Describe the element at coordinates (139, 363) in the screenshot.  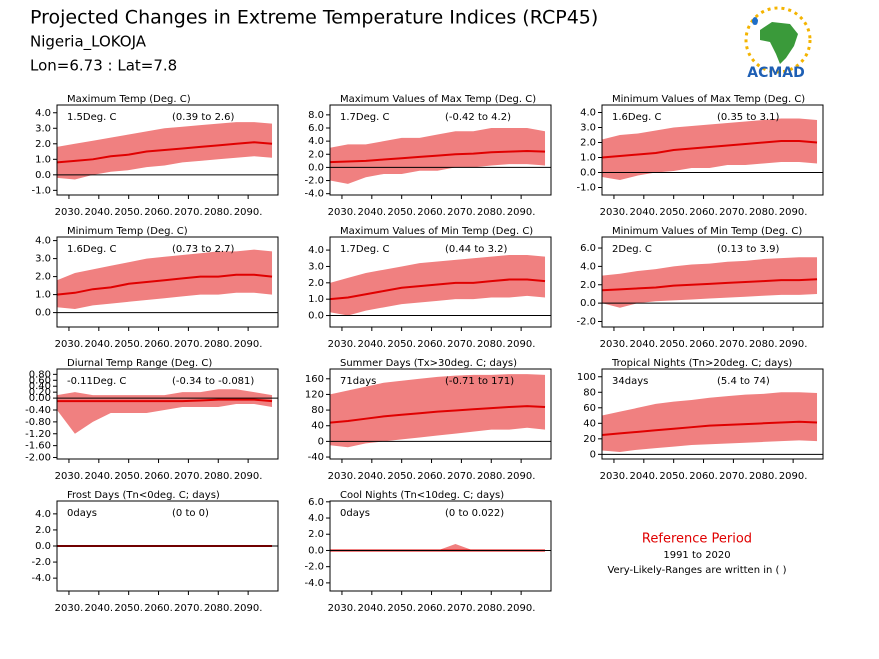
I see `panel-title: Diurnal Temp Range (Deg. C)` at that location.